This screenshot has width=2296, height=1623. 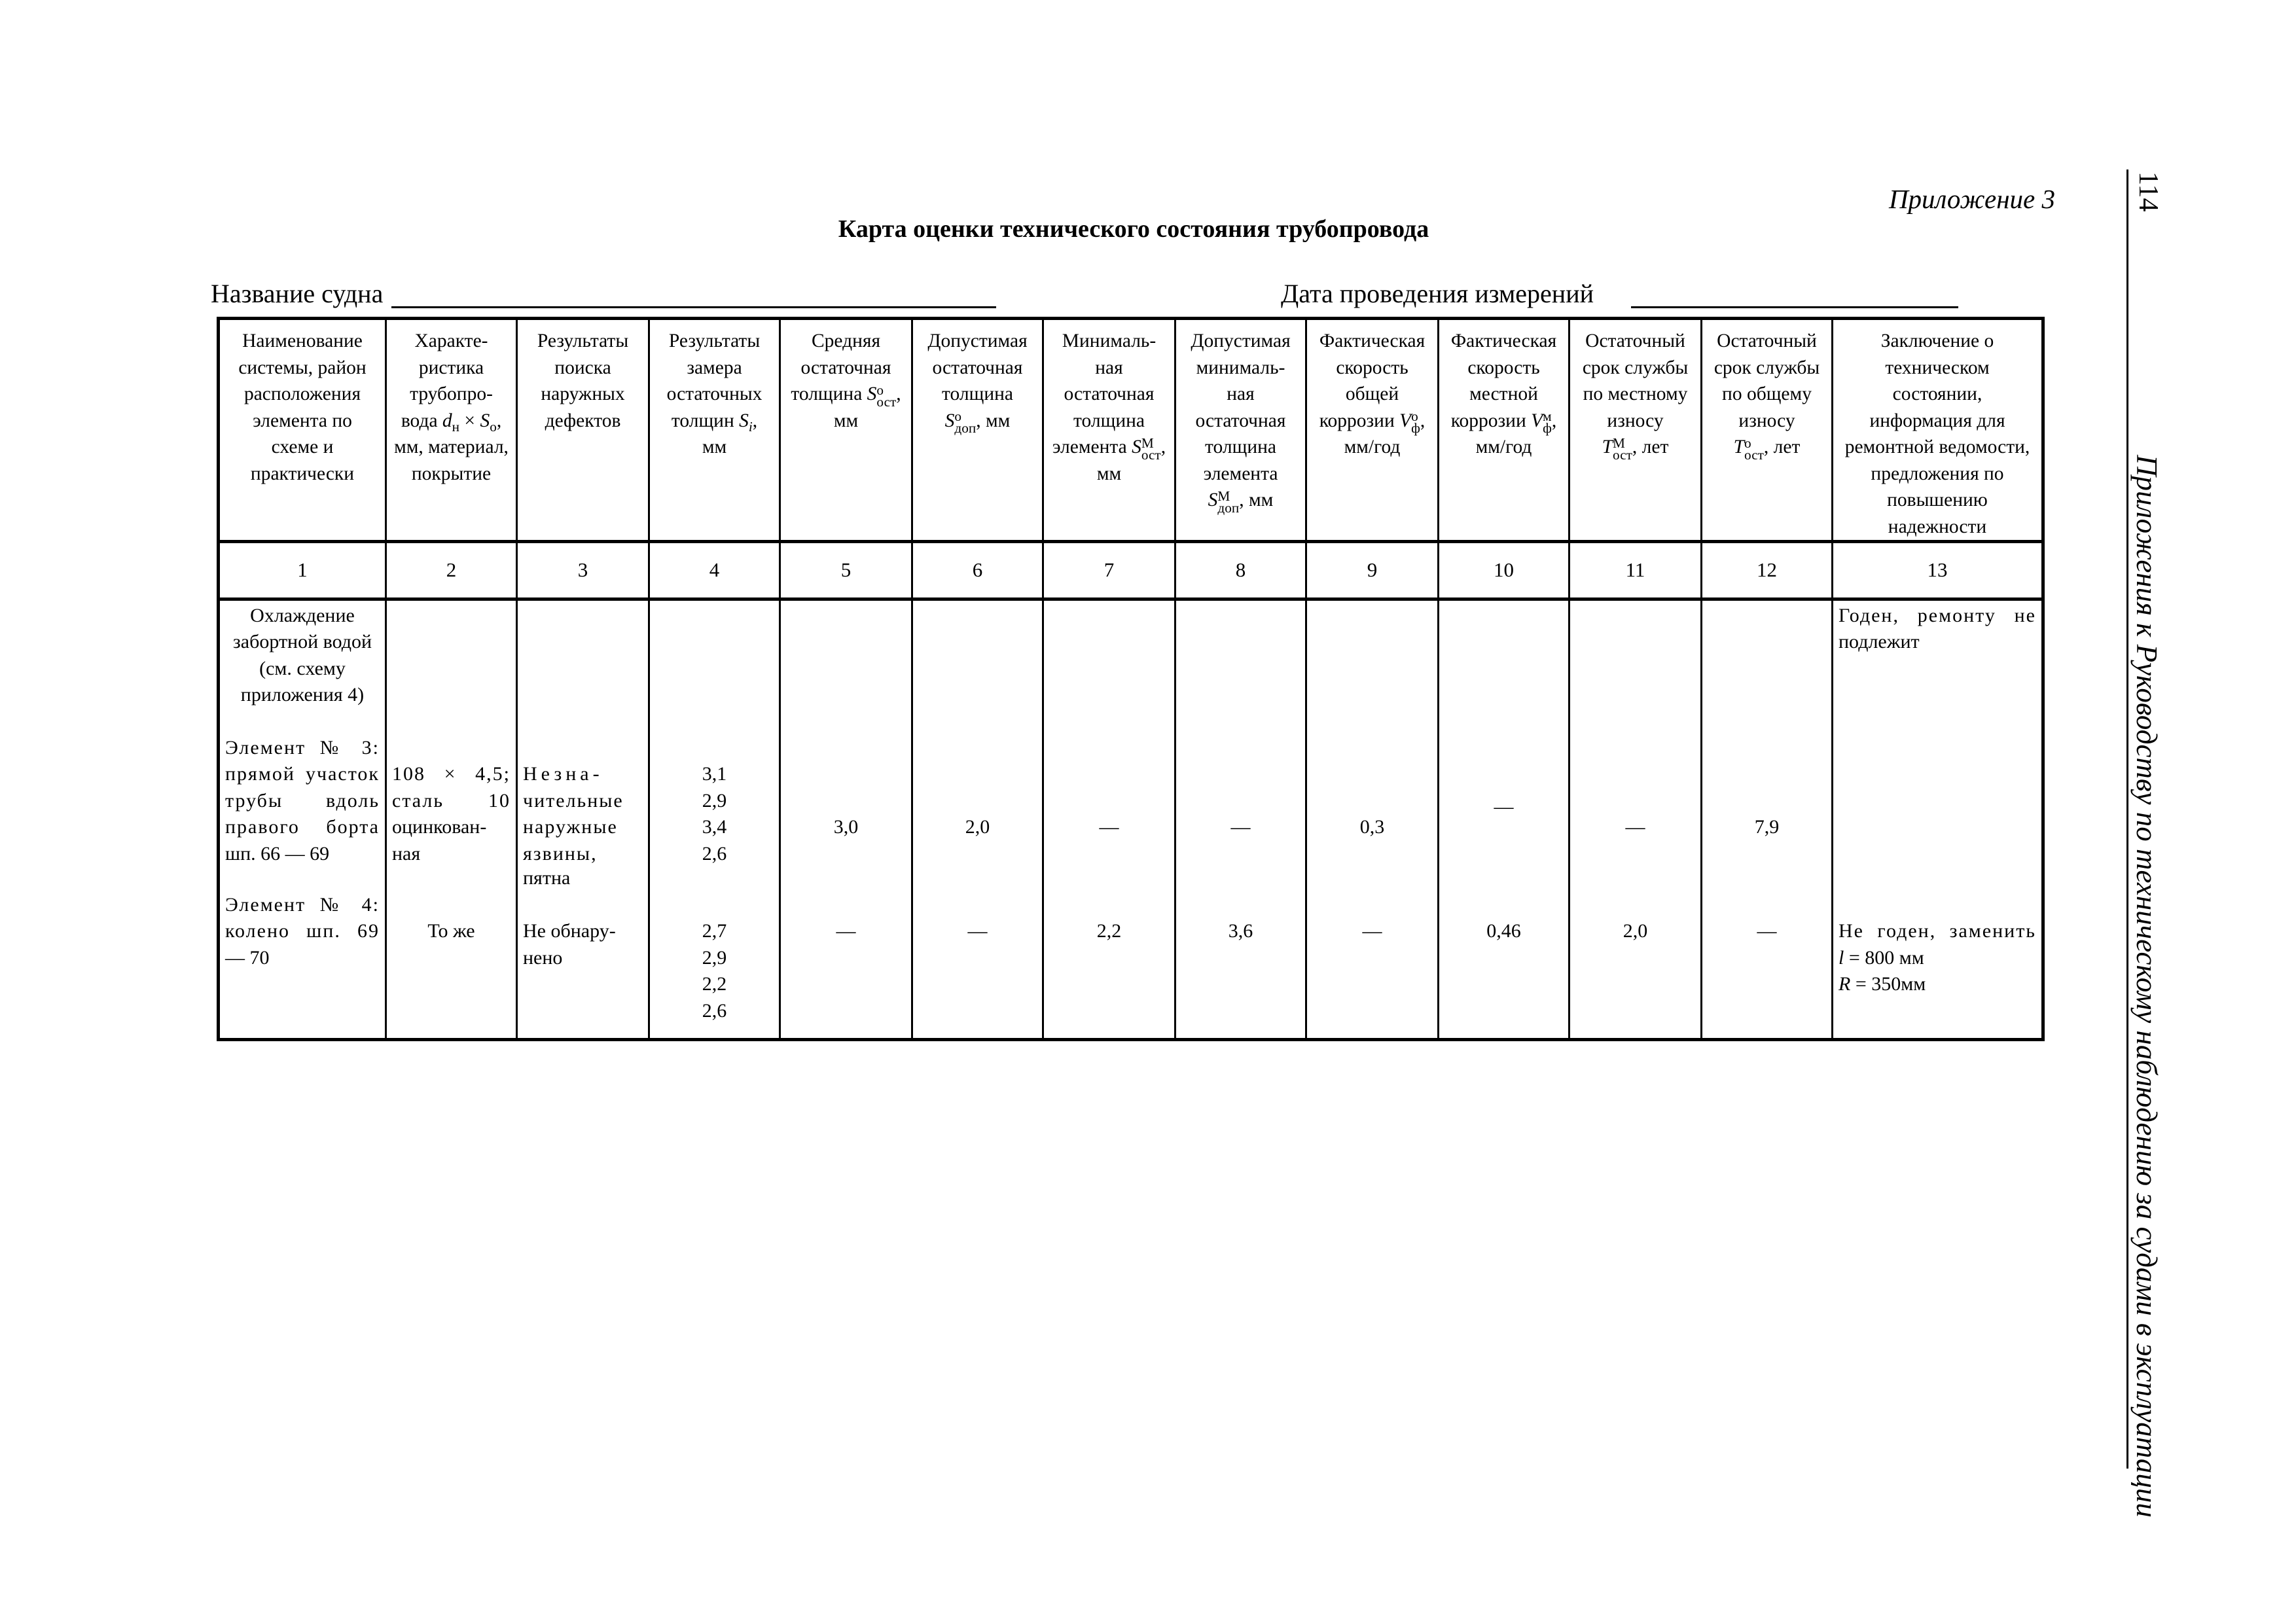 What do you see at coordinates (1504, 806) in the screenshot?
I see `element3-local-corrosion: —` at bounding box center [1504, 806].